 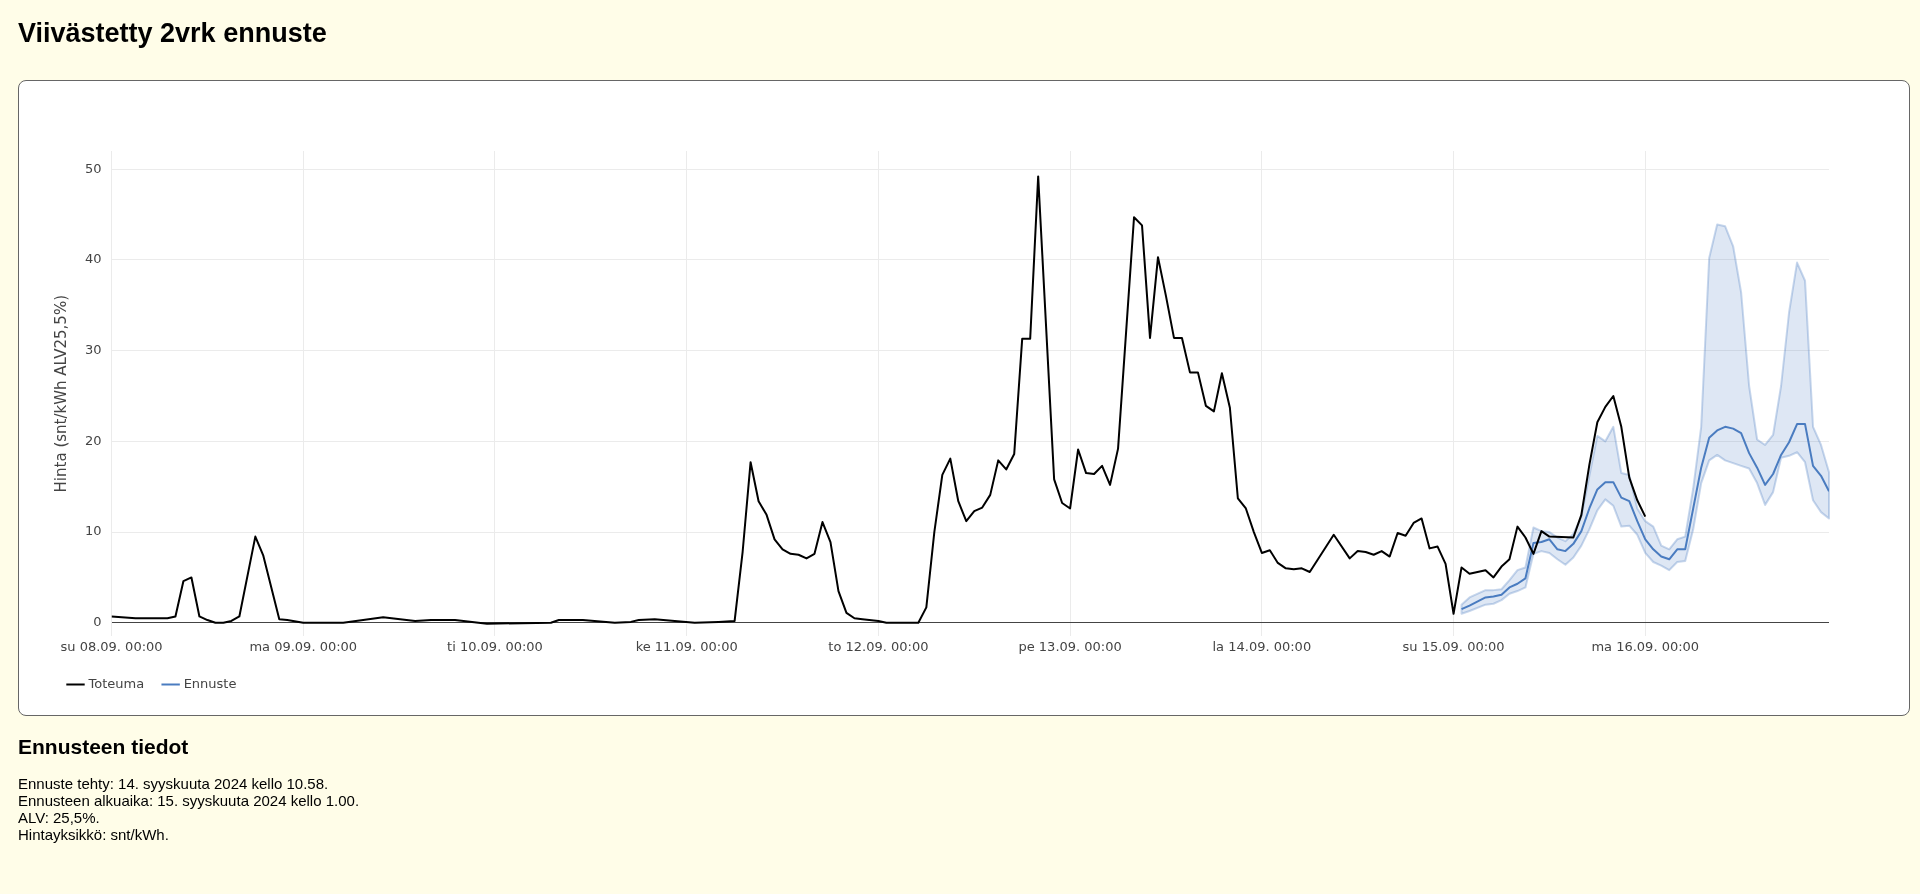 What do you see at coordinates (686, 646) in the screenshot?
I see `x-tick-label: ke 11.09. 00:00` at bounding box center [686, 646].